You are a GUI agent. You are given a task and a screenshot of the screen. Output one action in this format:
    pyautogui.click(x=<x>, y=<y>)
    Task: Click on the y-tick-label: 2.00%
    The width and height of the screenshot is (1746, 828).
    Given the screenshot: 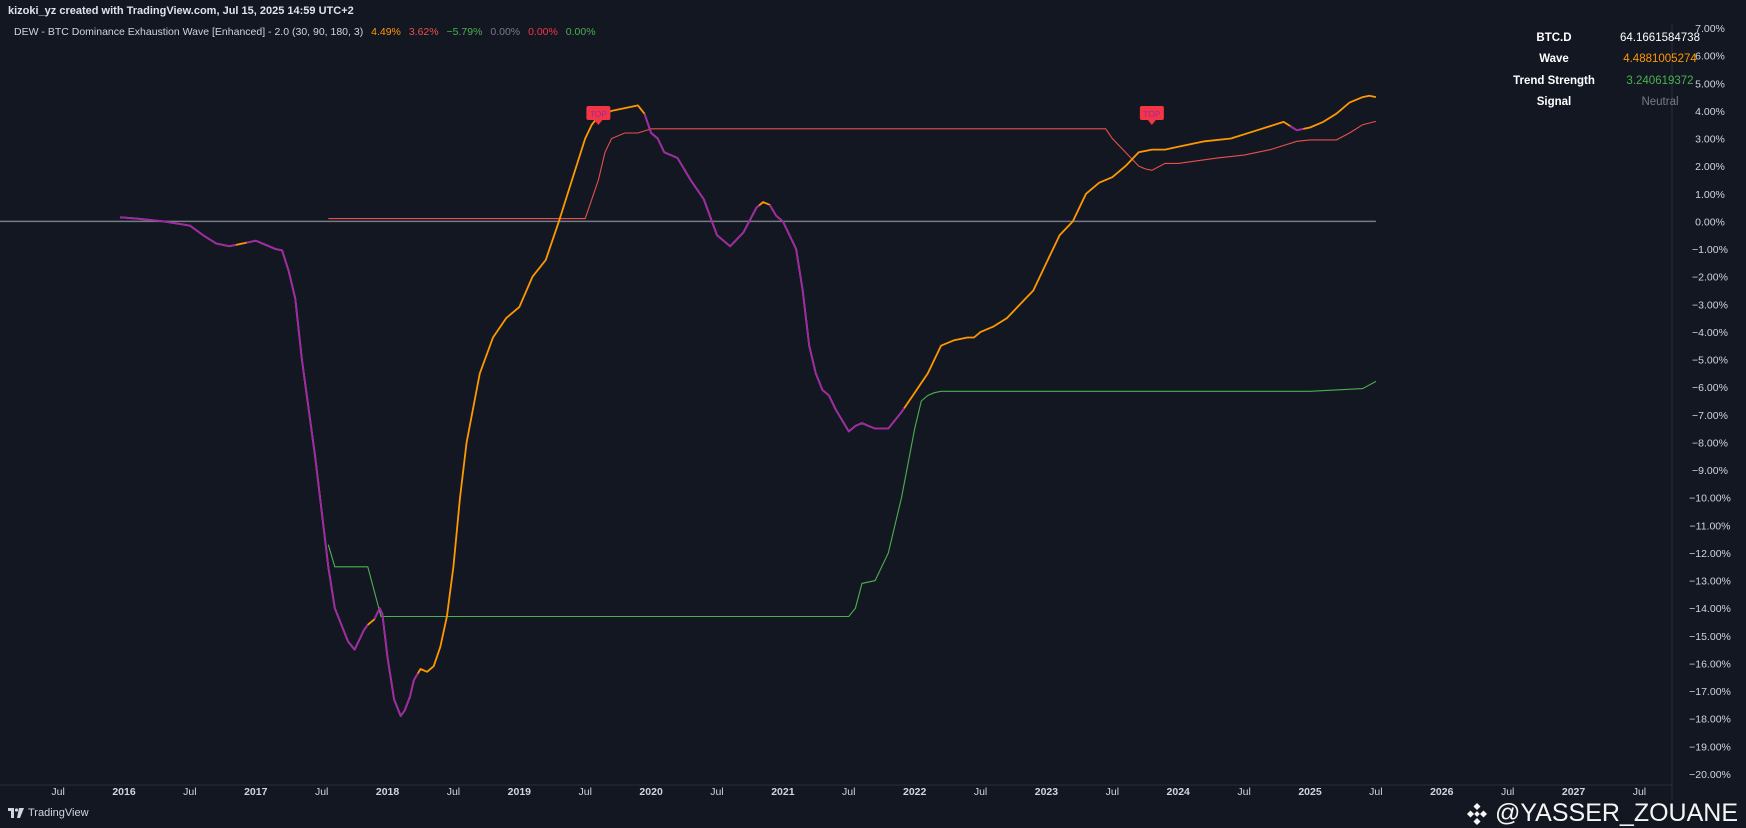 What is the action you would take?
    pyautogui.click(x=1710, y=167)
    